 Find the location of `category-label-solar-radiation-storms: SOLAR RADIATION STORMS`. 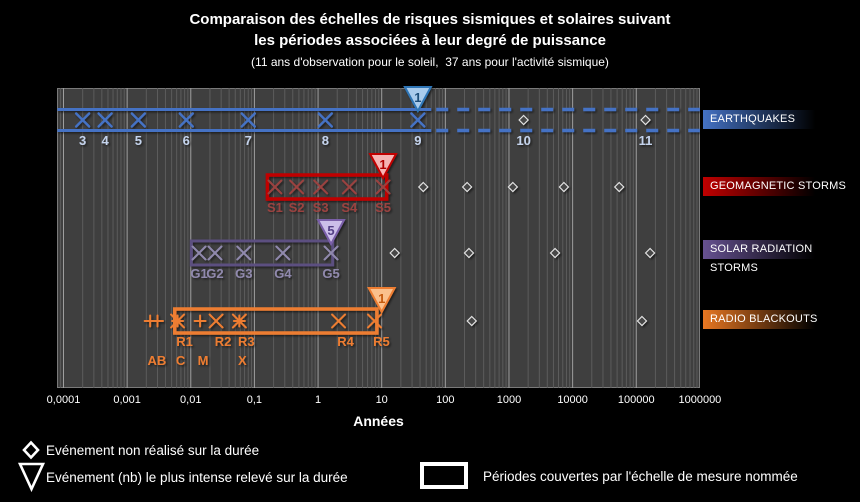

category-label-solar-radiation-storms: SOLAR RADIATION STORMS is located at coordinates (781, 257).